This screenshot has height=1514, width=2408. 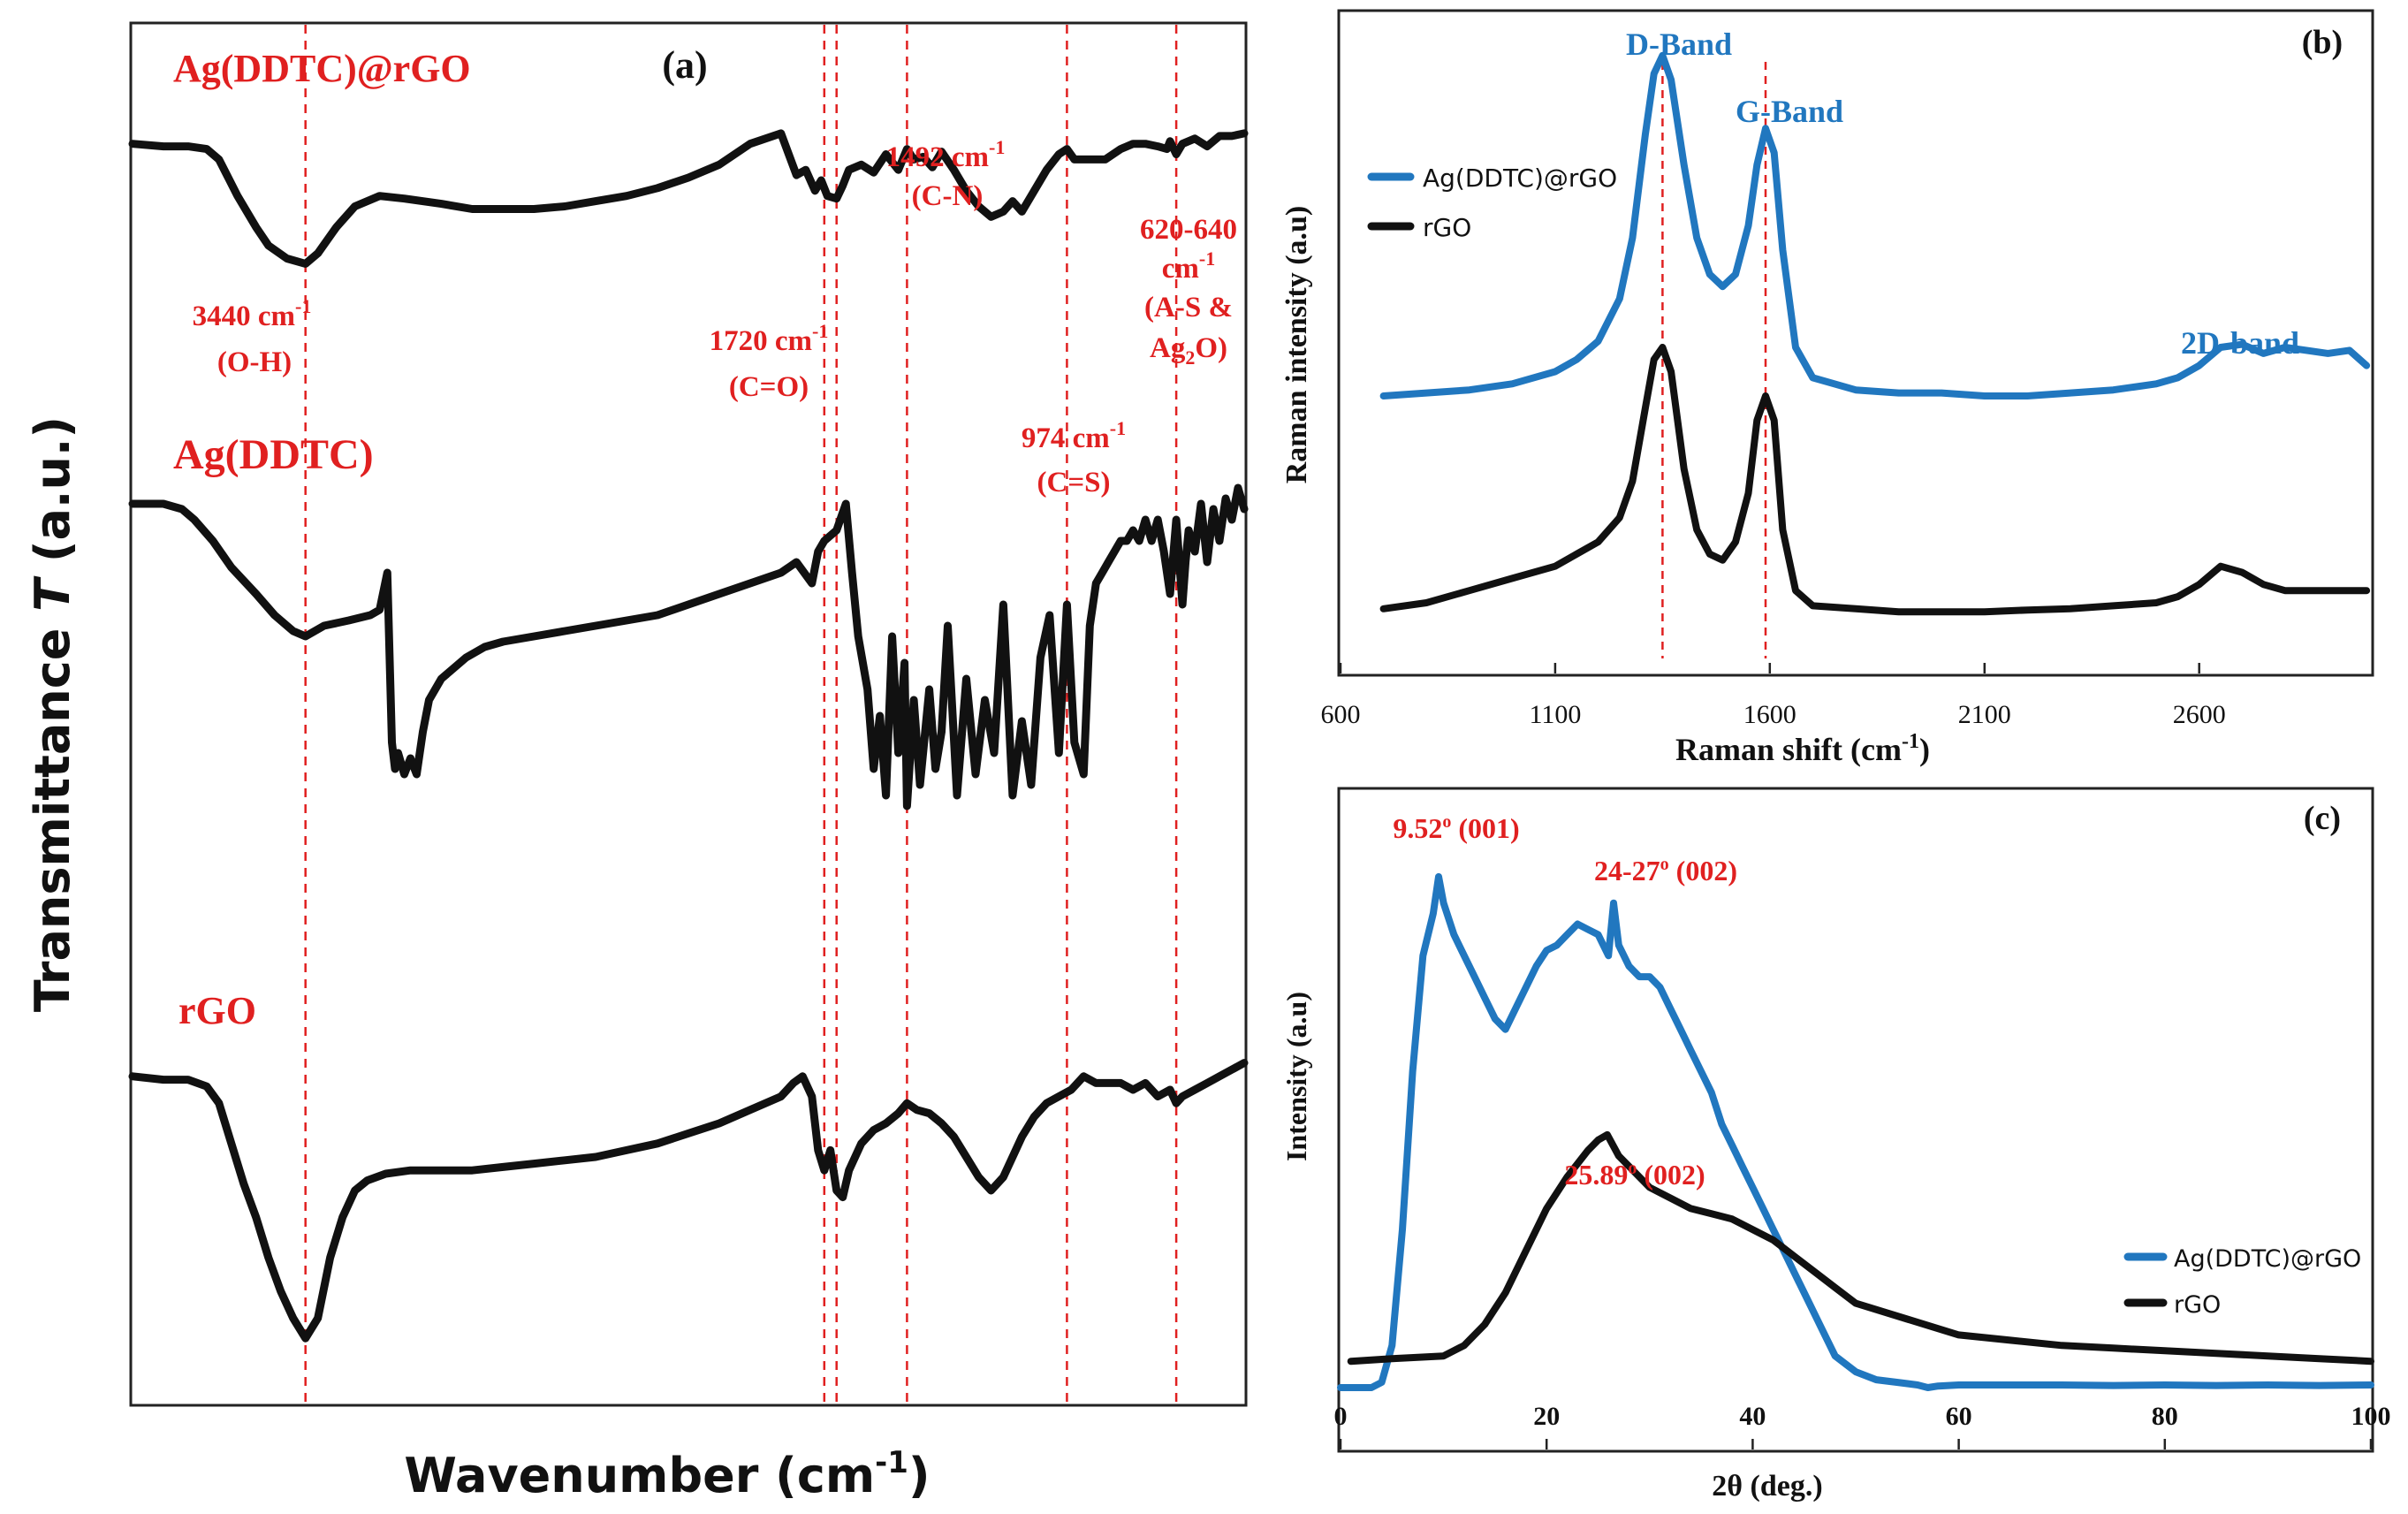 I want to click on legend-label-c-rgo: rGO, so click(x=2197, y=1305).